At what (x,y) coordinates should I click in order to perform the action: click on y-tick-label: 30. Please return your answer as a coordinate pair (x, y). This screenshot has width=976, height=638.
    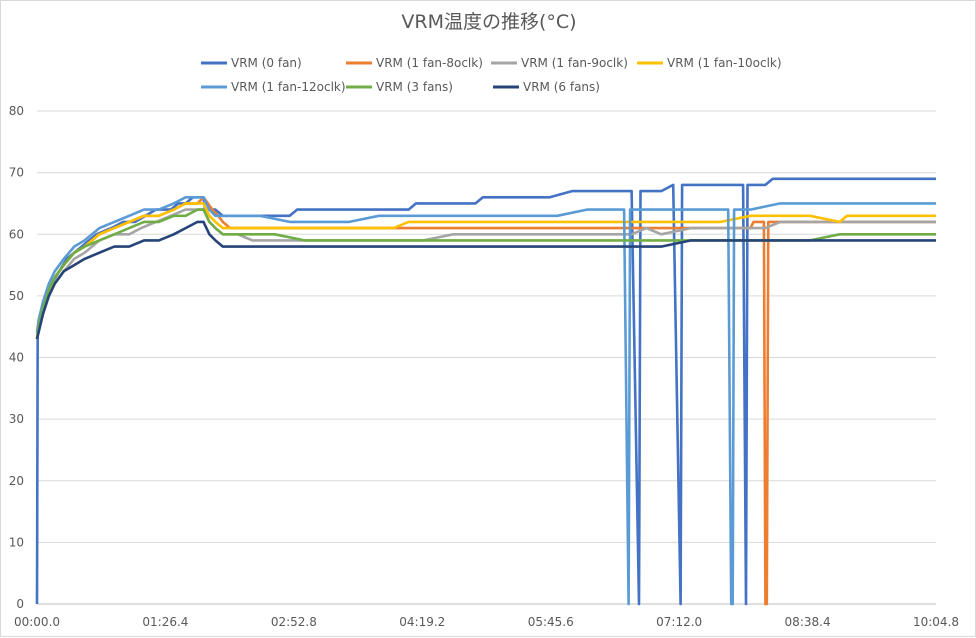
    Looking at the image, I should click on (16, 419).